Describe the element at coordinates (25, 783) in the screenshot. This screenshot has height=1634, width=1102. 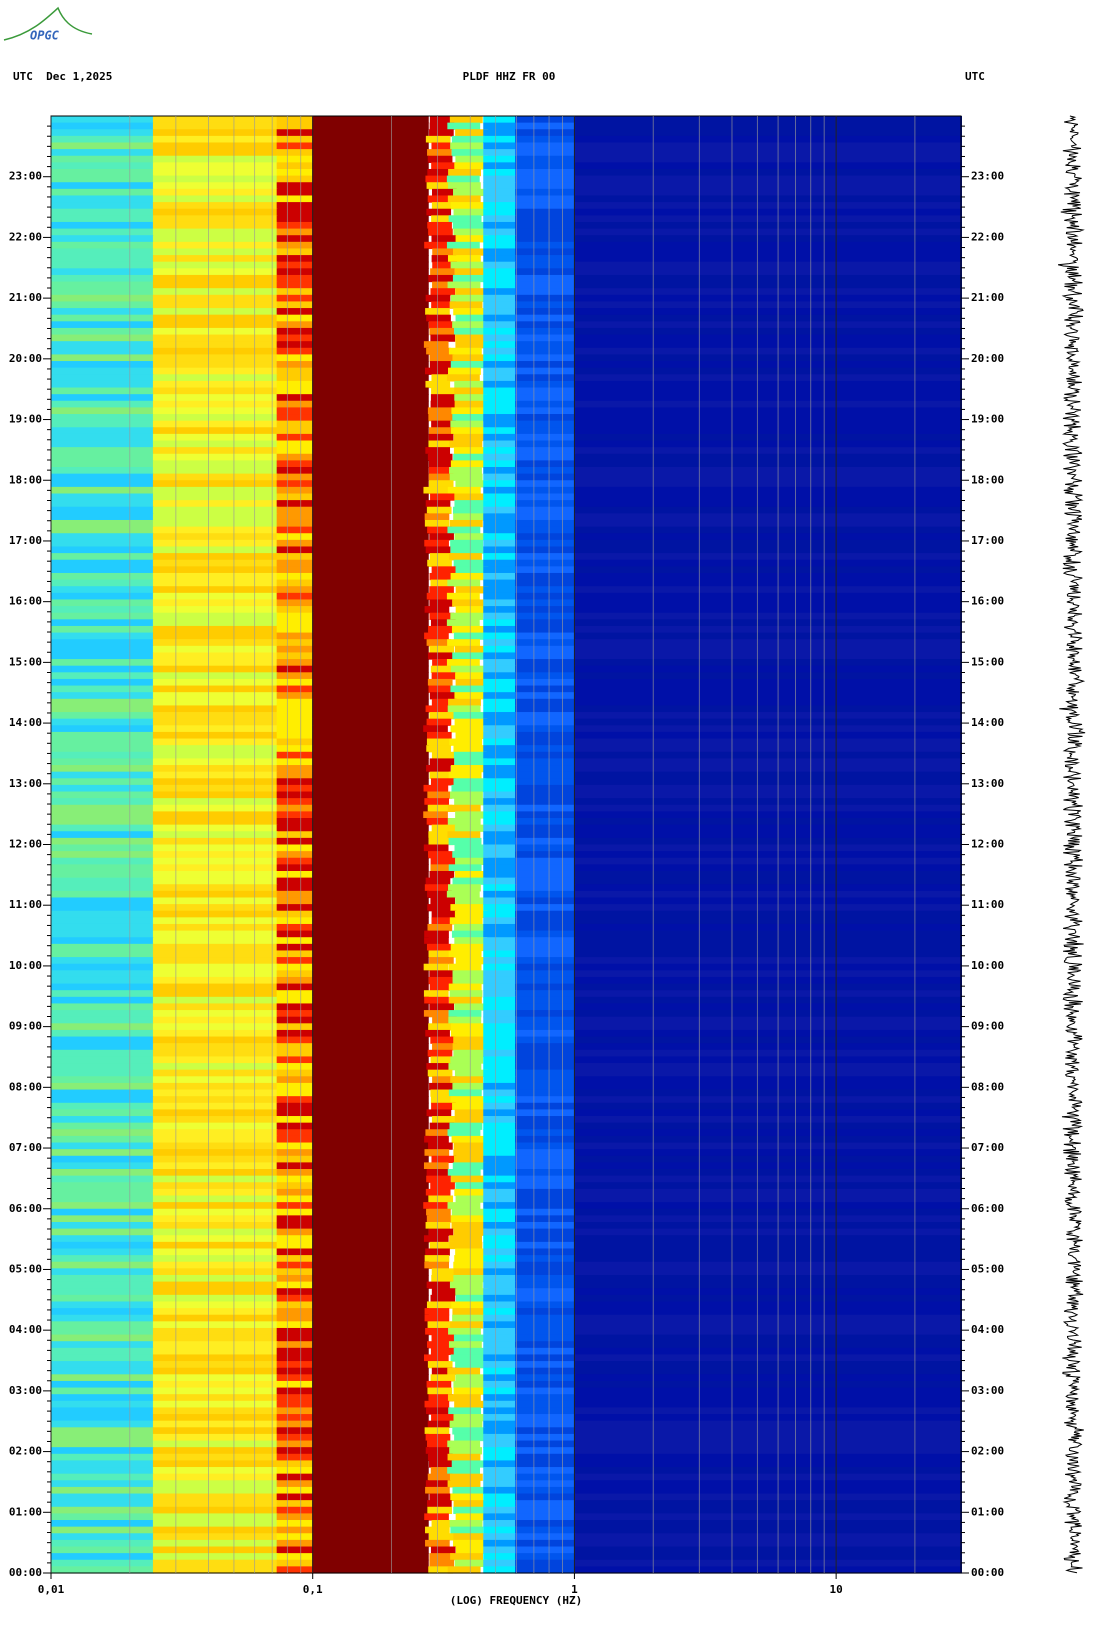
I see `y-tick-label: 13:00` at that location.